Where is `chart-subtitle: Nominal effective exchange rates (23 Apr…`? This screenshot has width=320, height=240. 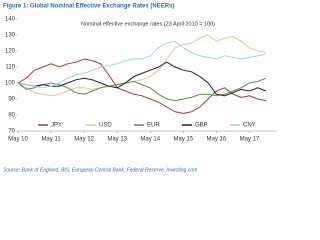
chart-subtitle: Nominal effective exchange rates (23 Apr… is located at coordinates (148, 24).